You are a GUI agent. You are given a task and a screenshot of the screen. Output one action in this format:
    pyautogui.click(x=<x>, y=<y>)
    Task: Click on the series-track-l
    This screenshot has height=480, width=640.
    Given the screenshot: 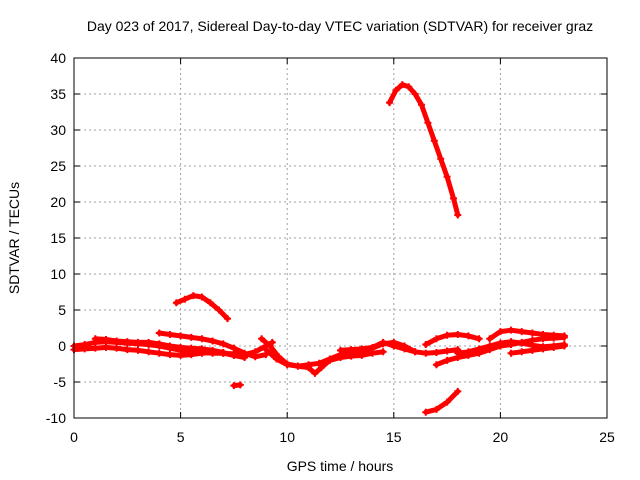 What is the action you would take?
    pyautogui.click(x=442, y=401)
    